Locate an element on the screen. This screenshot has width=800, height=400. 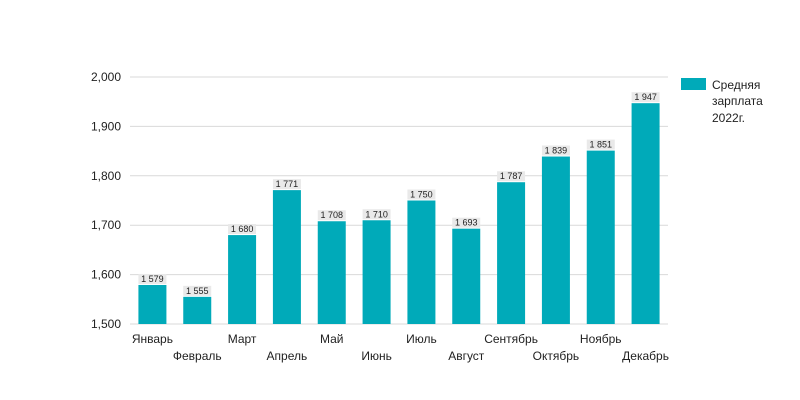
x-category-label: Декабрь is located at coordinates (645, 356).